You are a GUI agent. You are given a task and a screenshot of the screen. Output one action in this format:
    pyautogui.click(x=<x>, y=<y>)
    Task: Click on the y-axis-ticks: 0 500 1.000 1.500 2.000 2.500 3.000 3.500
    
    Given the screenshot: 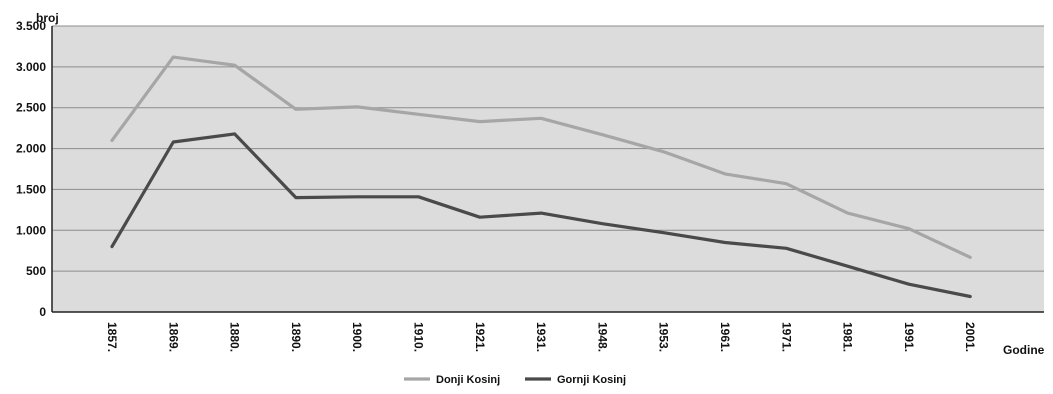 What is the action you would take?
    pyautogui.click(x=31, y=169)
    